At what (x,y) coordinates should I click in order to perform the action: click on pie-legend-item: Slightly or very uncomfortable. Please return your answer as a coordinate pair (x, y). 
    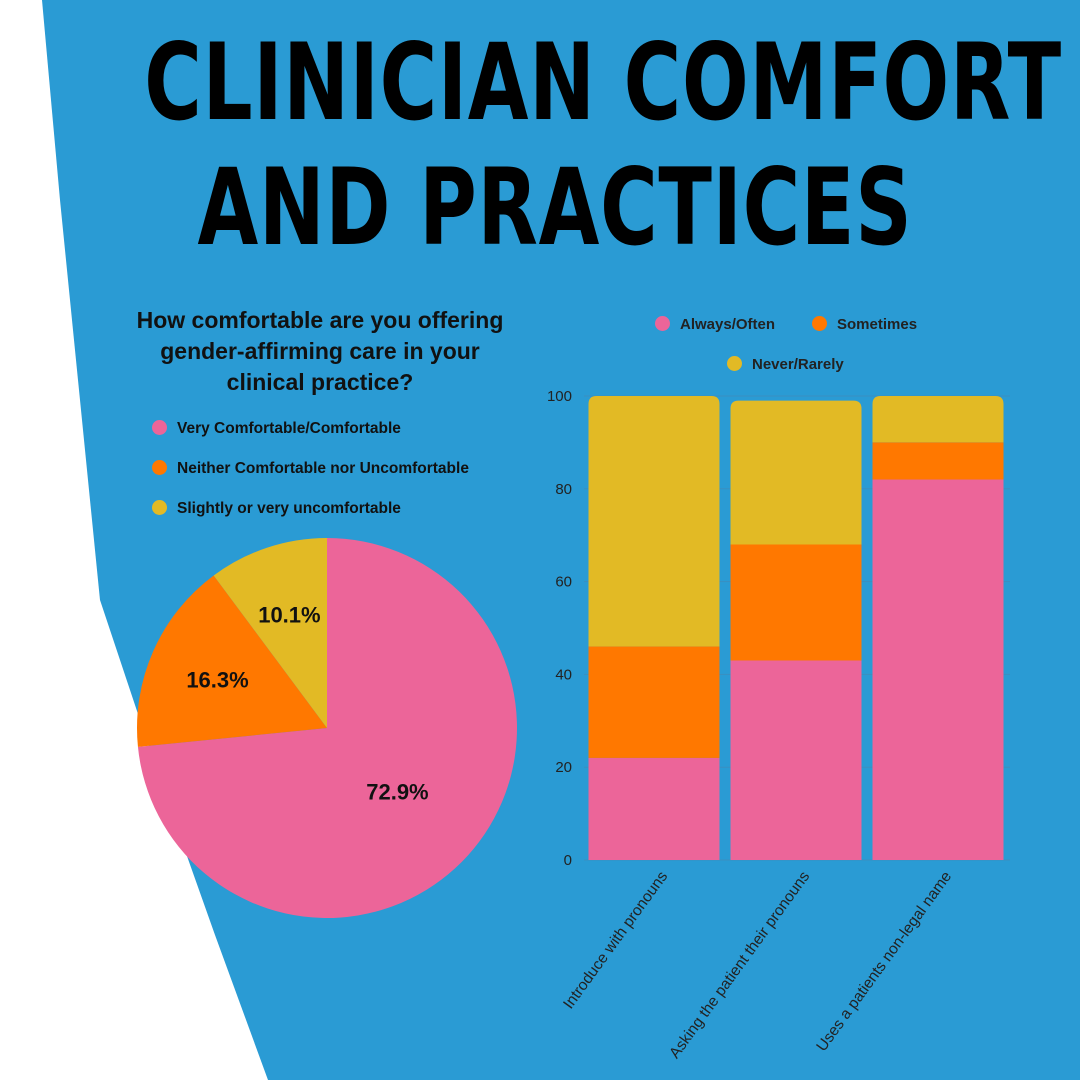
    Looking at the image, I should click on (276, 509).